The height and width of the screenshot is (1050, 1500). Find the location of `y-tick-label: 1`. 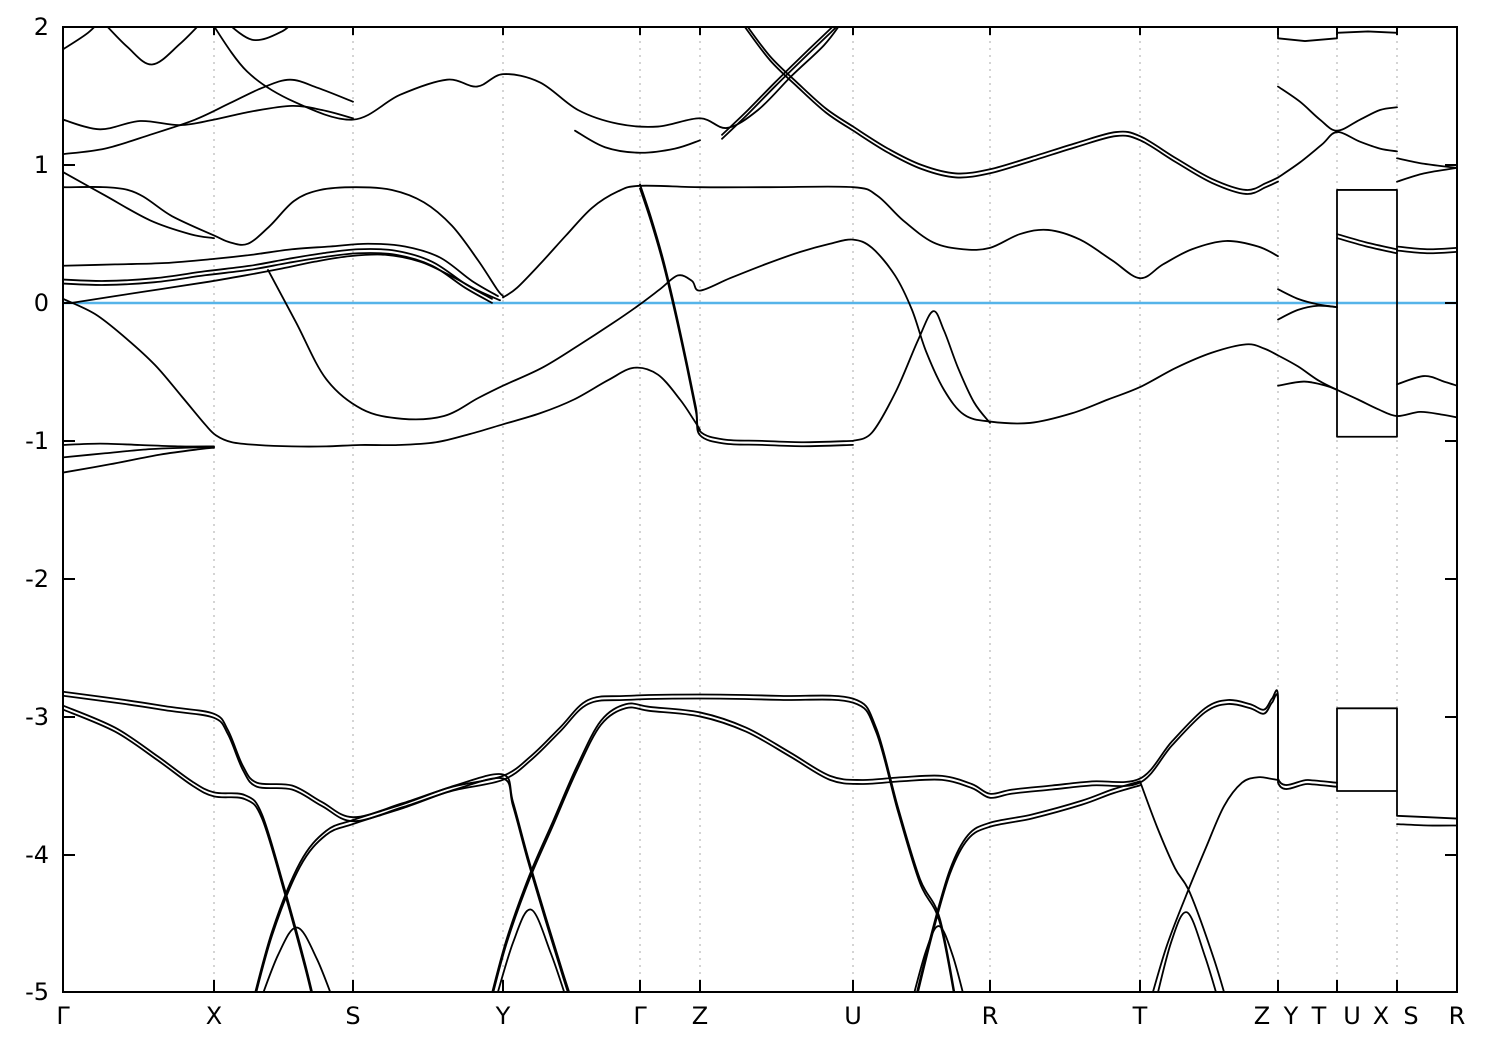

y-tick-label: 1 is located at coordinates (41, 165).